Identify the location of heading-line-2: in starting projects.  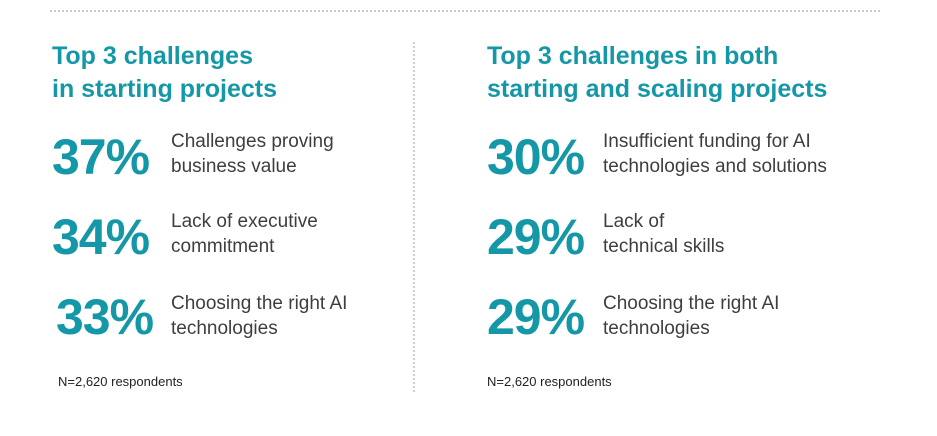
(165, 89).